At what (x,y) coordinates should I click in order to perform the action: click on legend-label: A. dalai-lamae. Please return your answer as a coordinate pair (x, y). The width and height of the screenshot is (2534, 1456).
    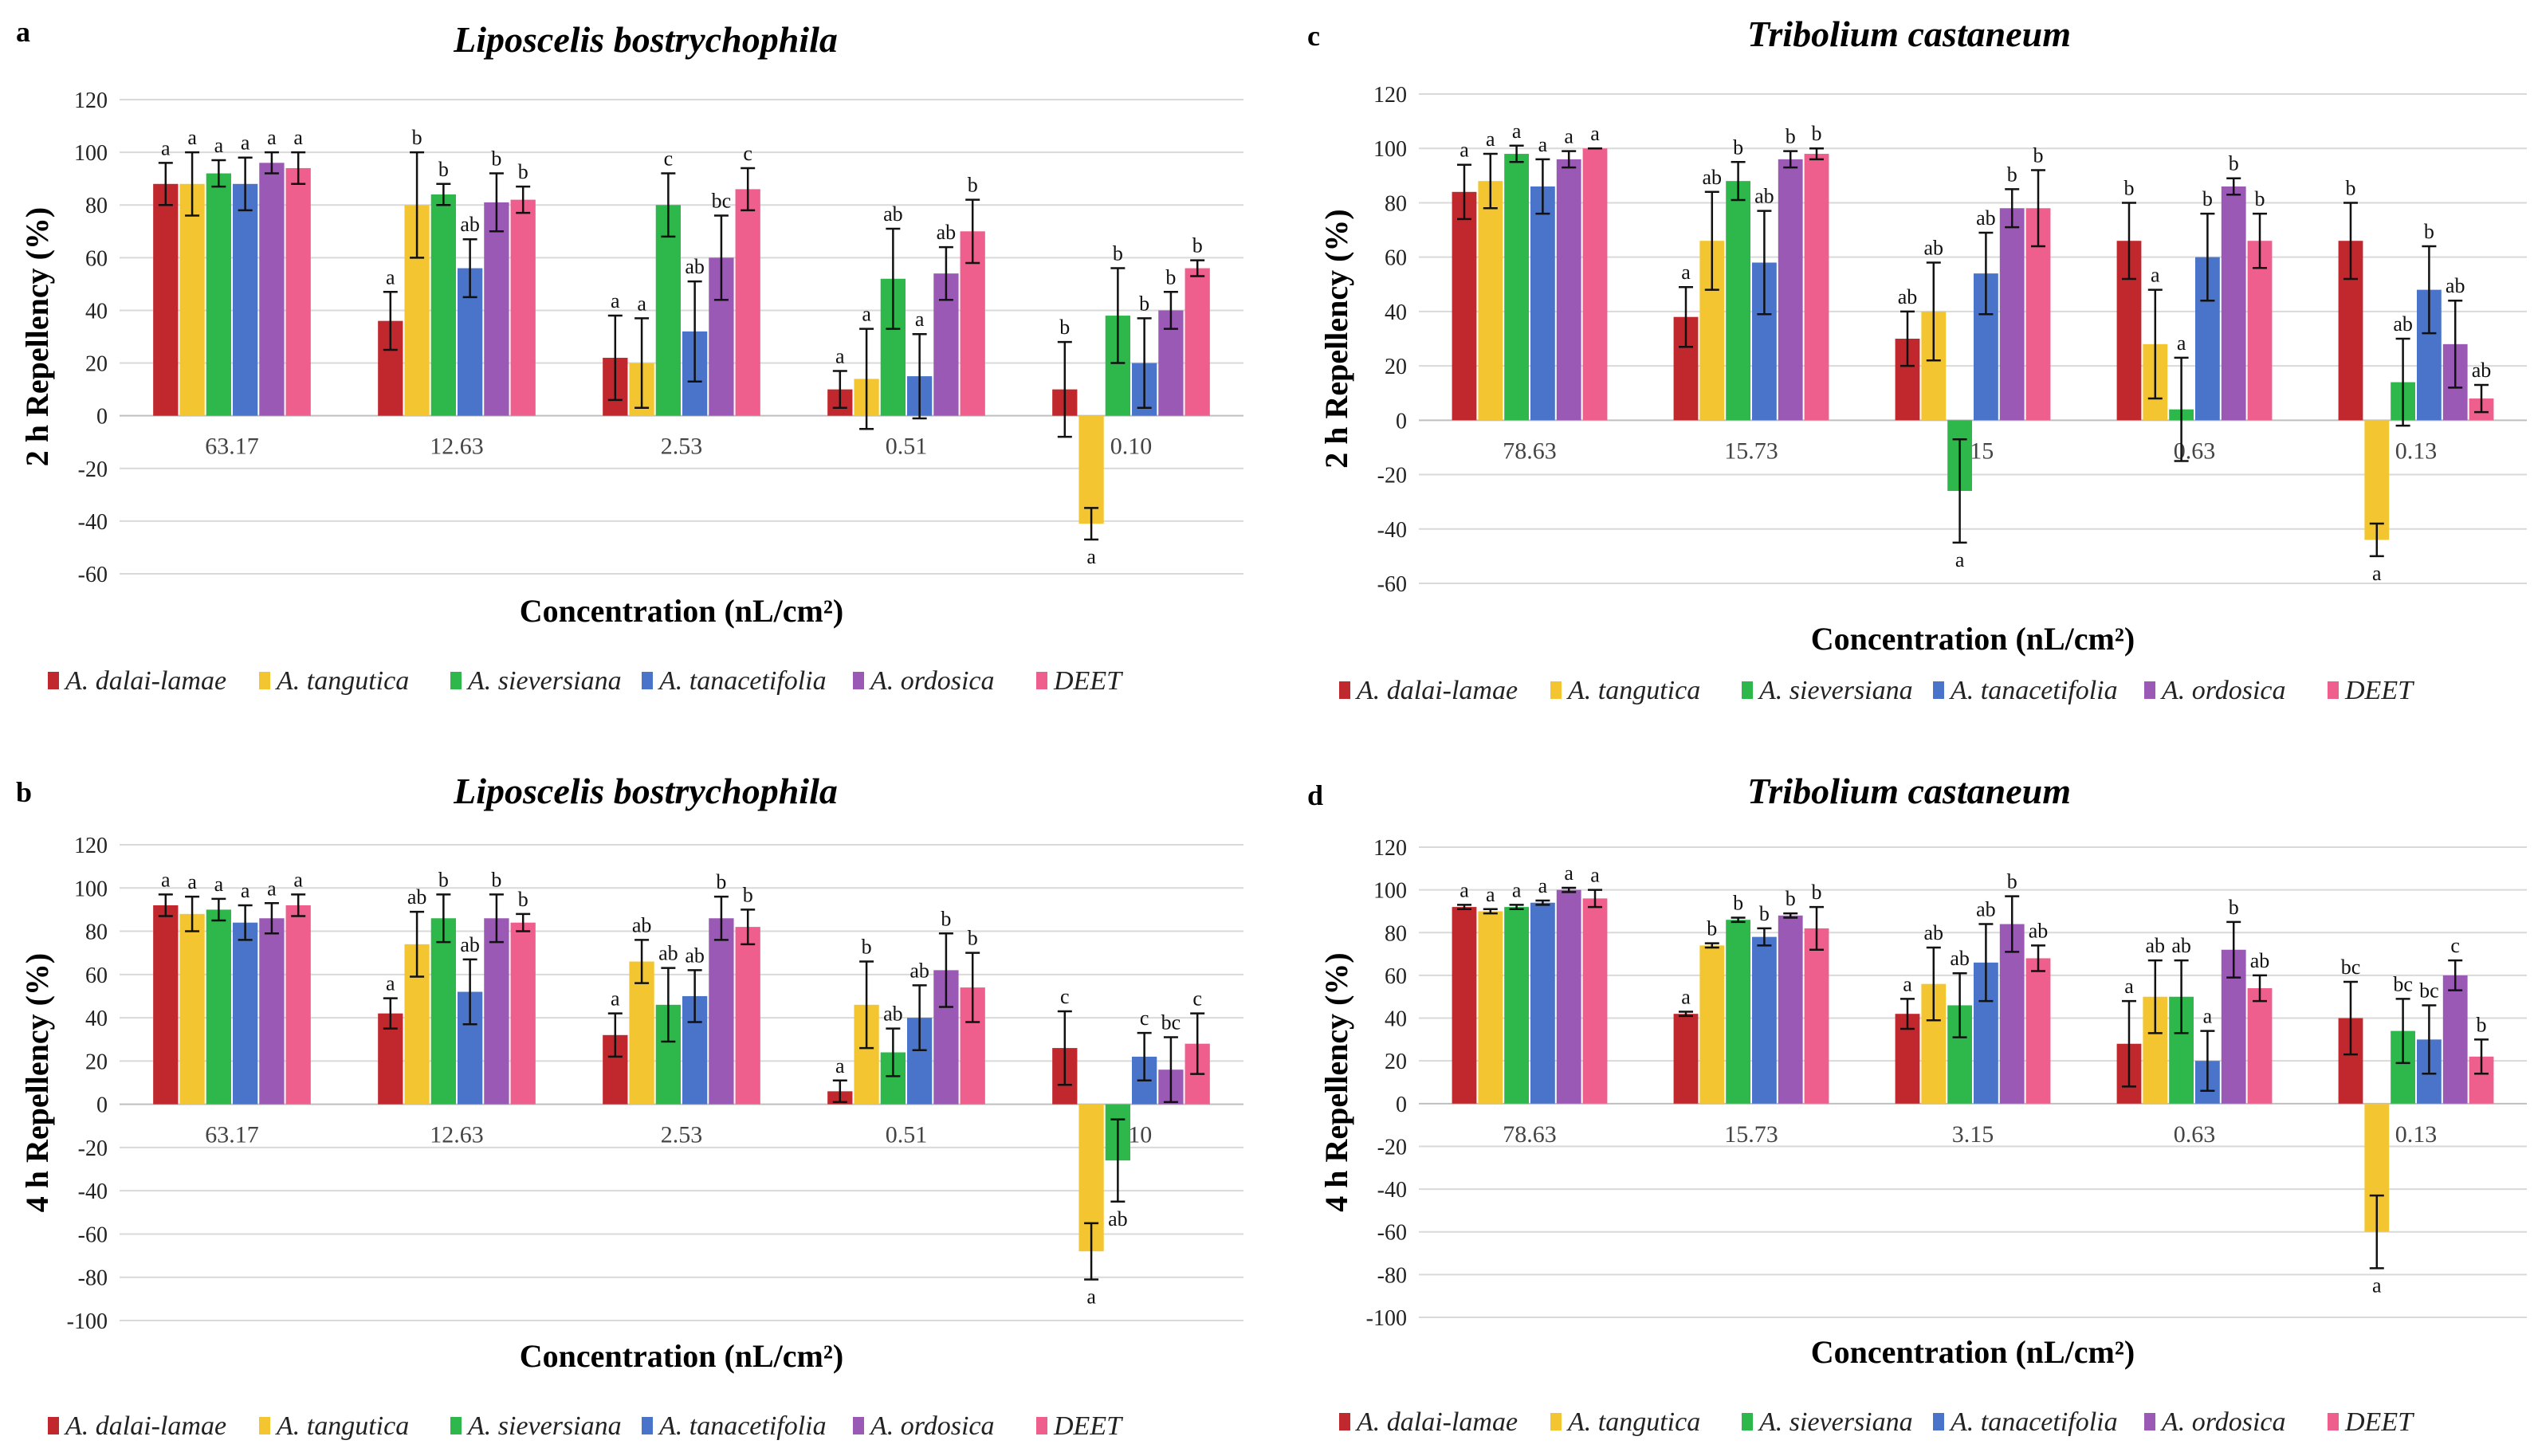
    Looking at the image, I should click on (1436, 1422).